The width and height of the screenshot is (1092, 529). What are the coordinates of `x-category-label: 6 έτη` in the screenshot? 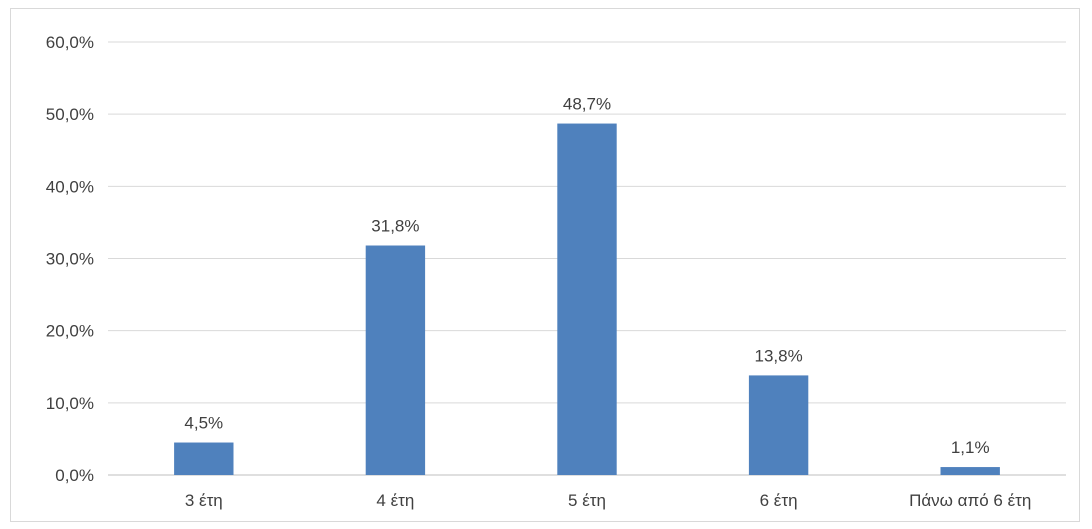 It's located at (779, 500).